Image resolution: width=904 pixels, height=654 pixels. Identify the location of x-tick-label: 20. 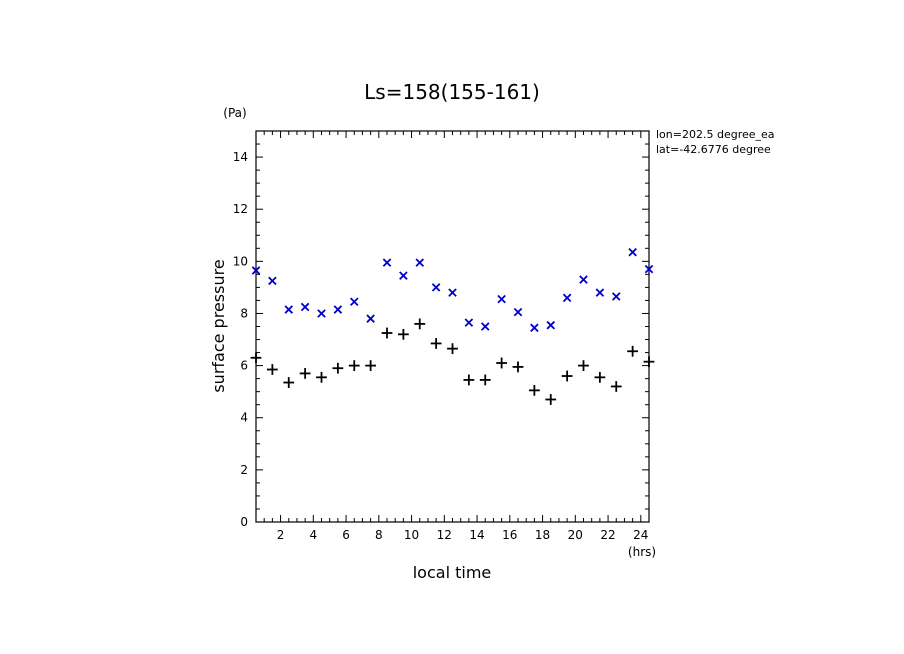
(575, 535).